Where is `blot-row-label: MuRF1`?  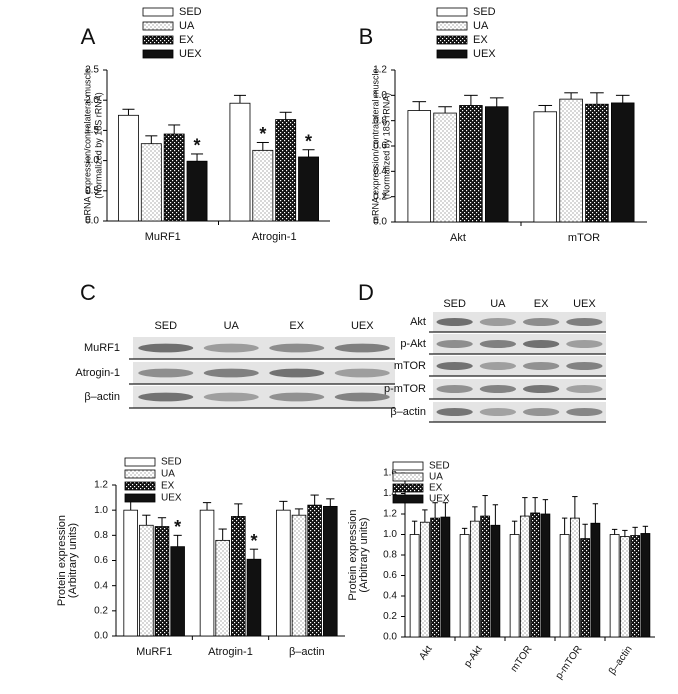
blot-row-label: MuRF1 is located at coordinates (102, 348).